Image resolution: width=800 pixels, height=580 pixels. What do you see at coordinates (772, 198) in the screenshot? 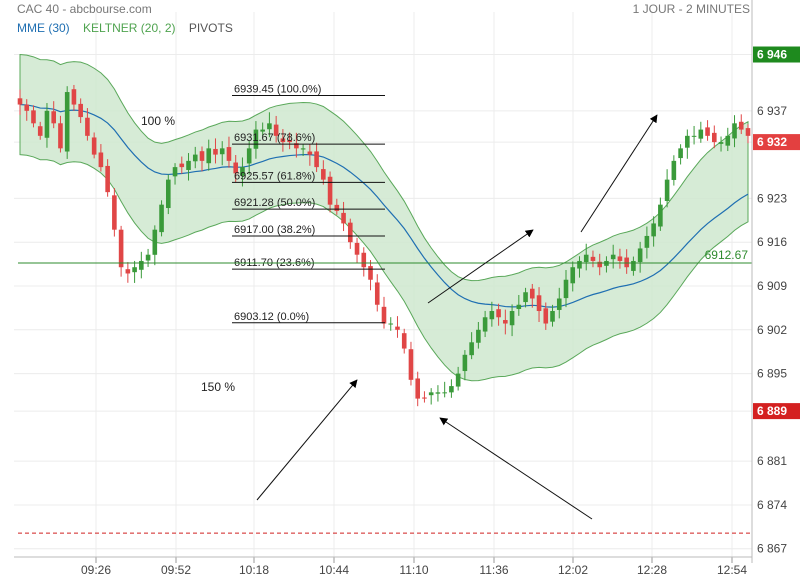
I see `y-tick-label: 6 923` at bounding box center [772, 198].